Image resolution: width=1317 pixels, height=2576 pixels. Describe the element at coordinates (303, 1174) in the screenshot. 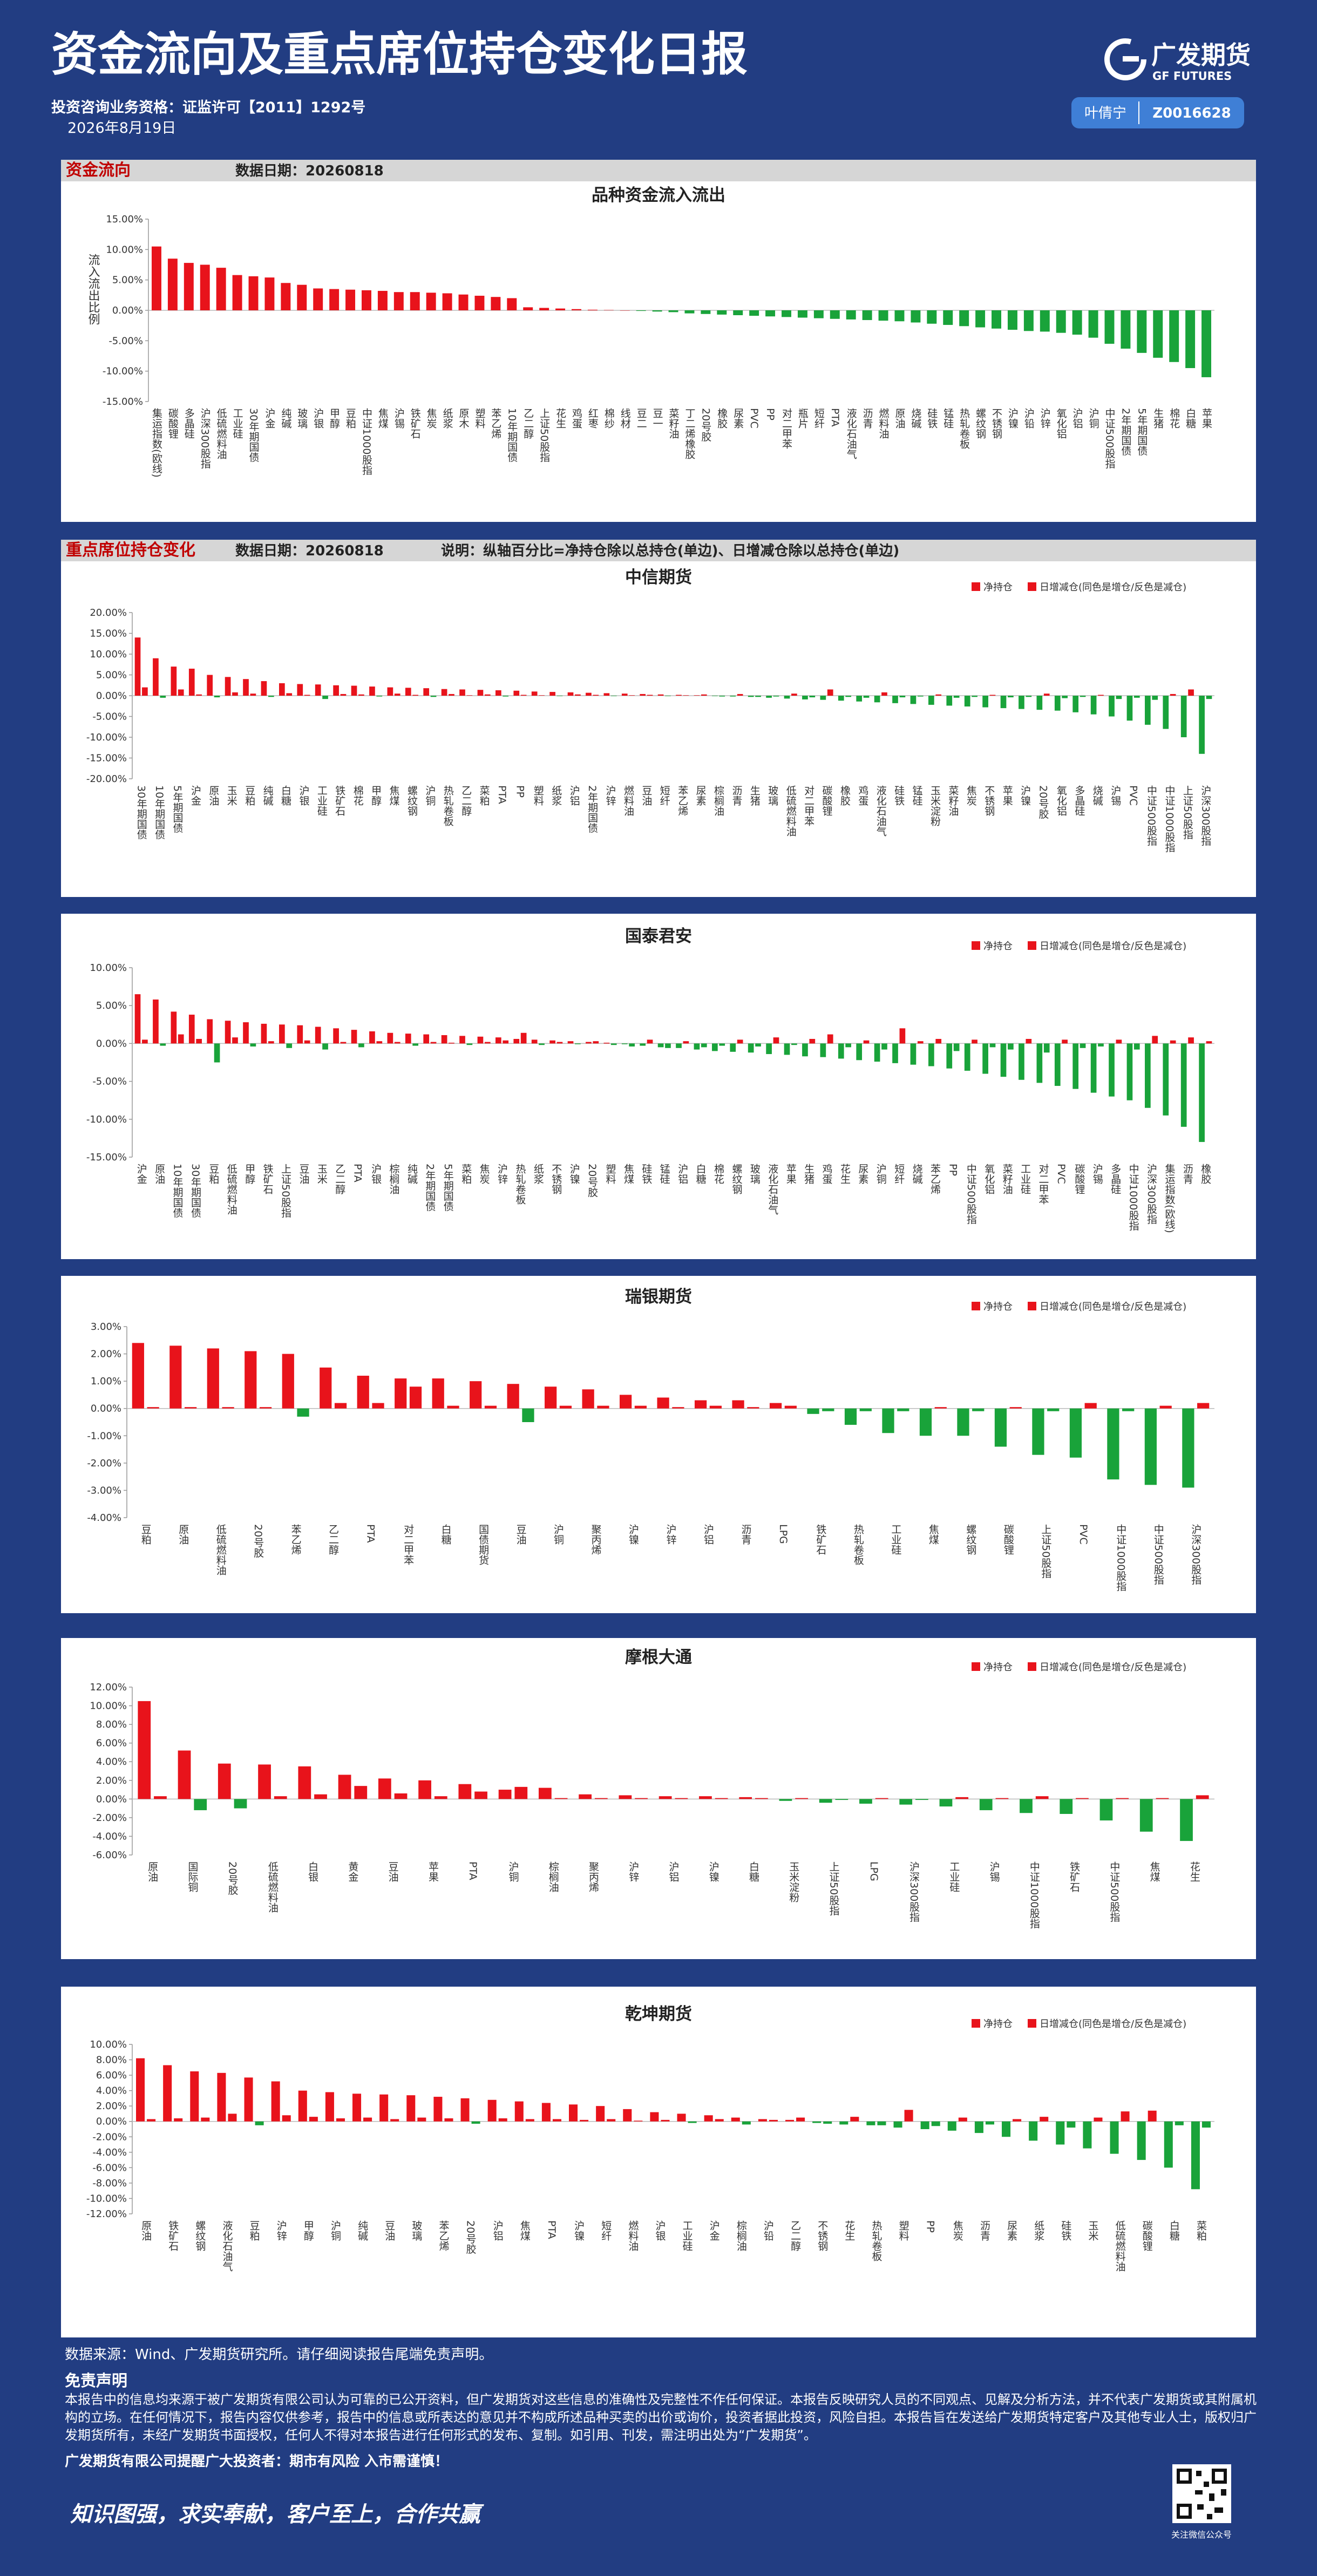

I see `x-tick-label: 豆油` at that location.